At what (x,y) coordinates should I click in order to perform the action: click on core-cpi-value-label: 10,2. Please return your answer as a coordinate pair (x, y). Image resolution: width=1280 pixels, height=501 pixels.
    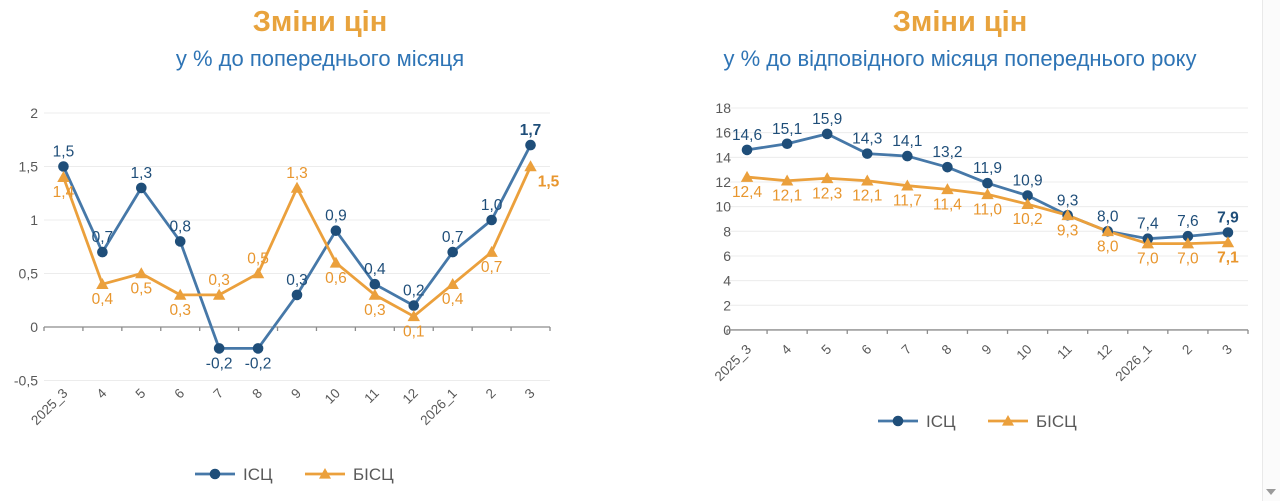
    Looking at the image, I should click on (1027, 219).